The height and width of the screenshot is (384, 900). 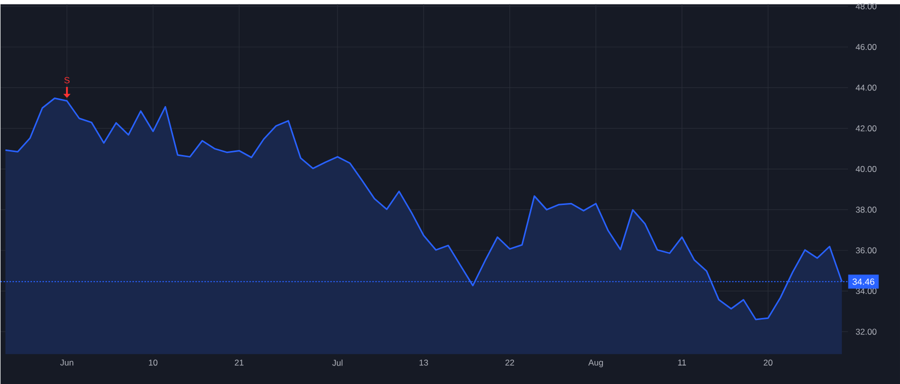 I want to click on y-tick-label: 38.00, so click(x=866, y=209).